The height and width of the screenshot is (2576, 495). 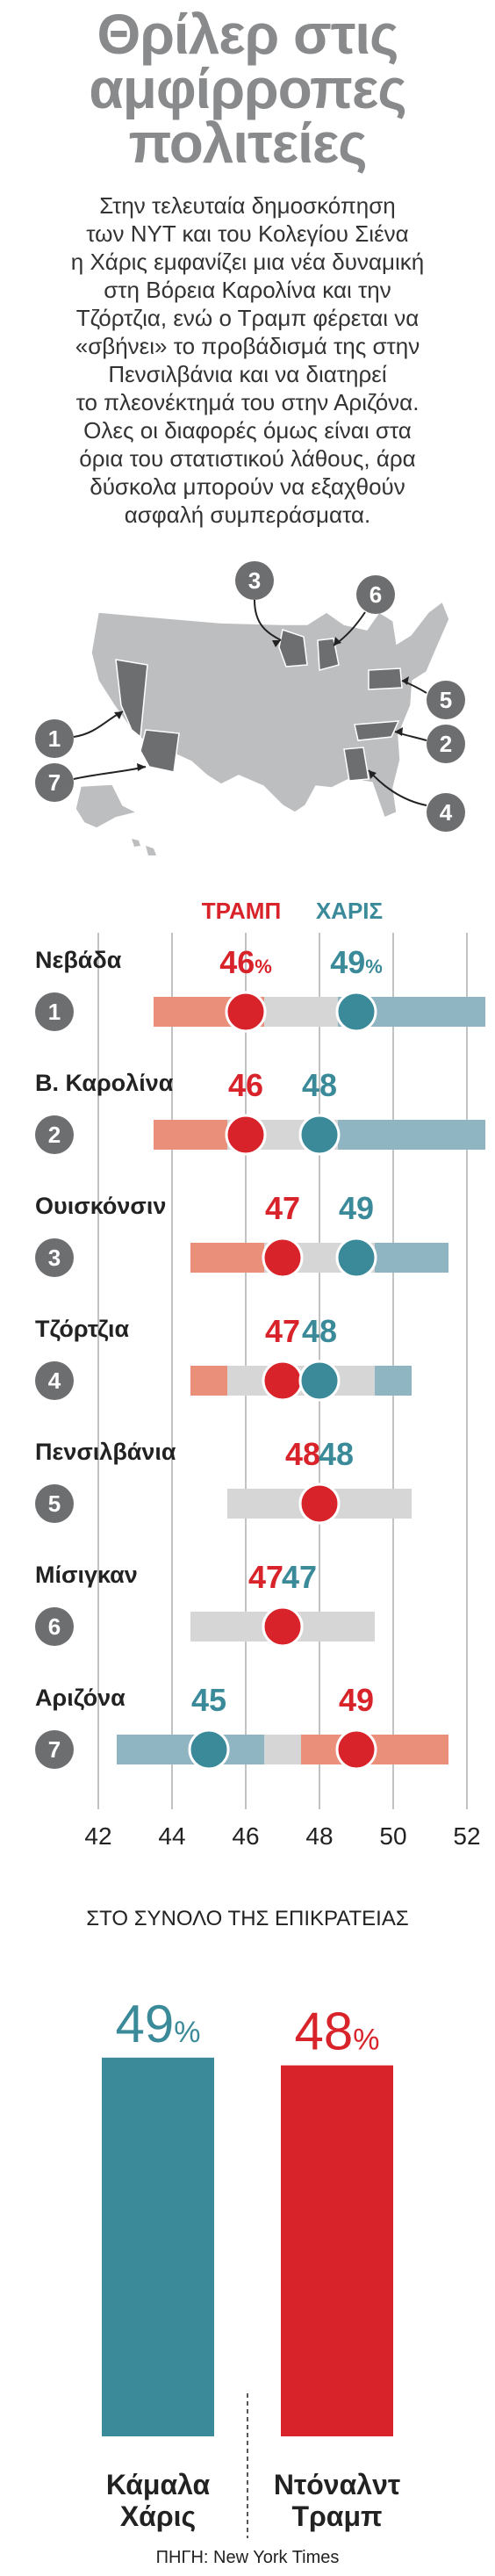 I want to click on state-name: Πενσιλβάνια, so click(x=105, y=1452).